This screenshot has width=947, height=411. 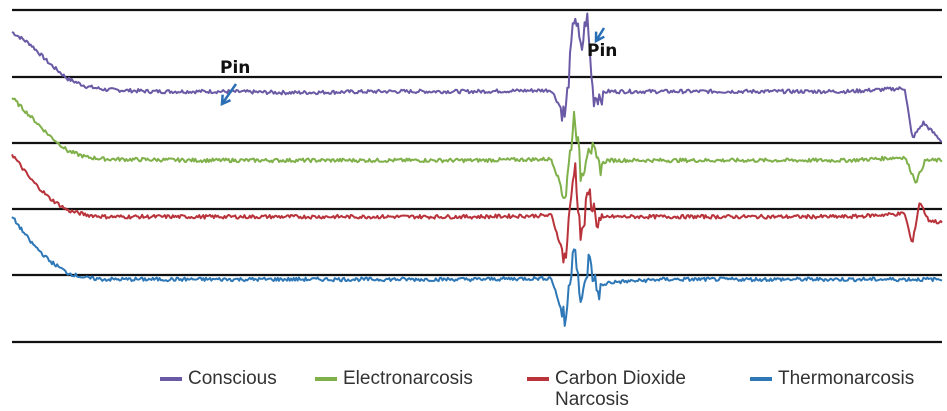 I want to click on pin-label-1: Pin, so click(x=602, y=51).